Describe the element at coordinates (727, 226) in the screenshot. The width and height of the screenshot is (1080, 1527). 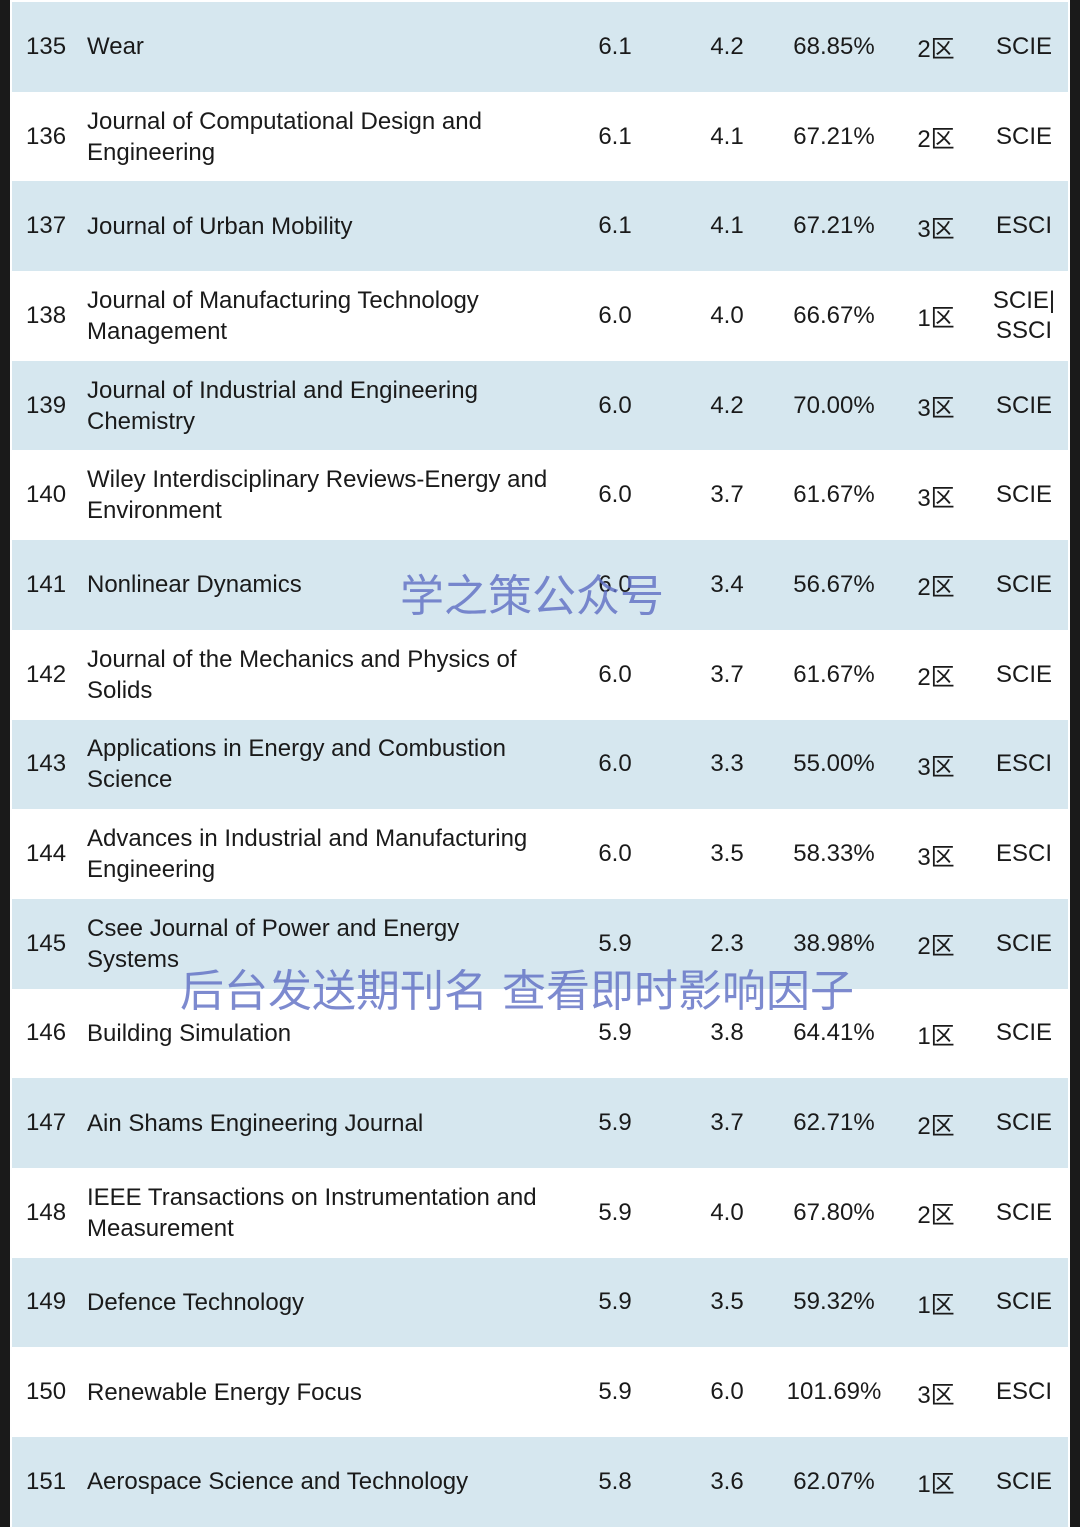
I see `citescore-cell: 4.1` at that location.